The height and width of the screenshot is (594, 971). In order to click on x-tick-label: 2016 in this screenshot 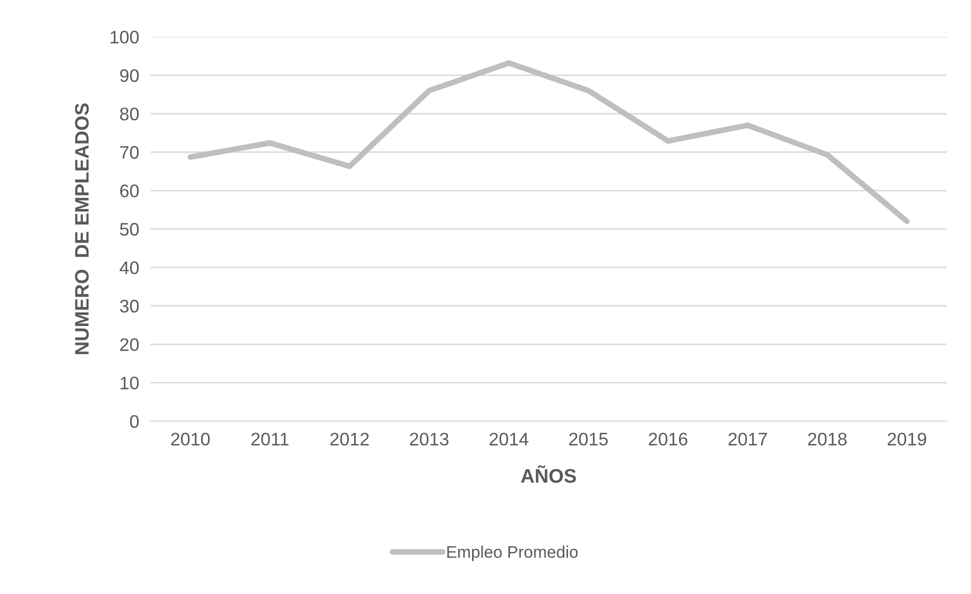, I will do `click(668, 439)`.